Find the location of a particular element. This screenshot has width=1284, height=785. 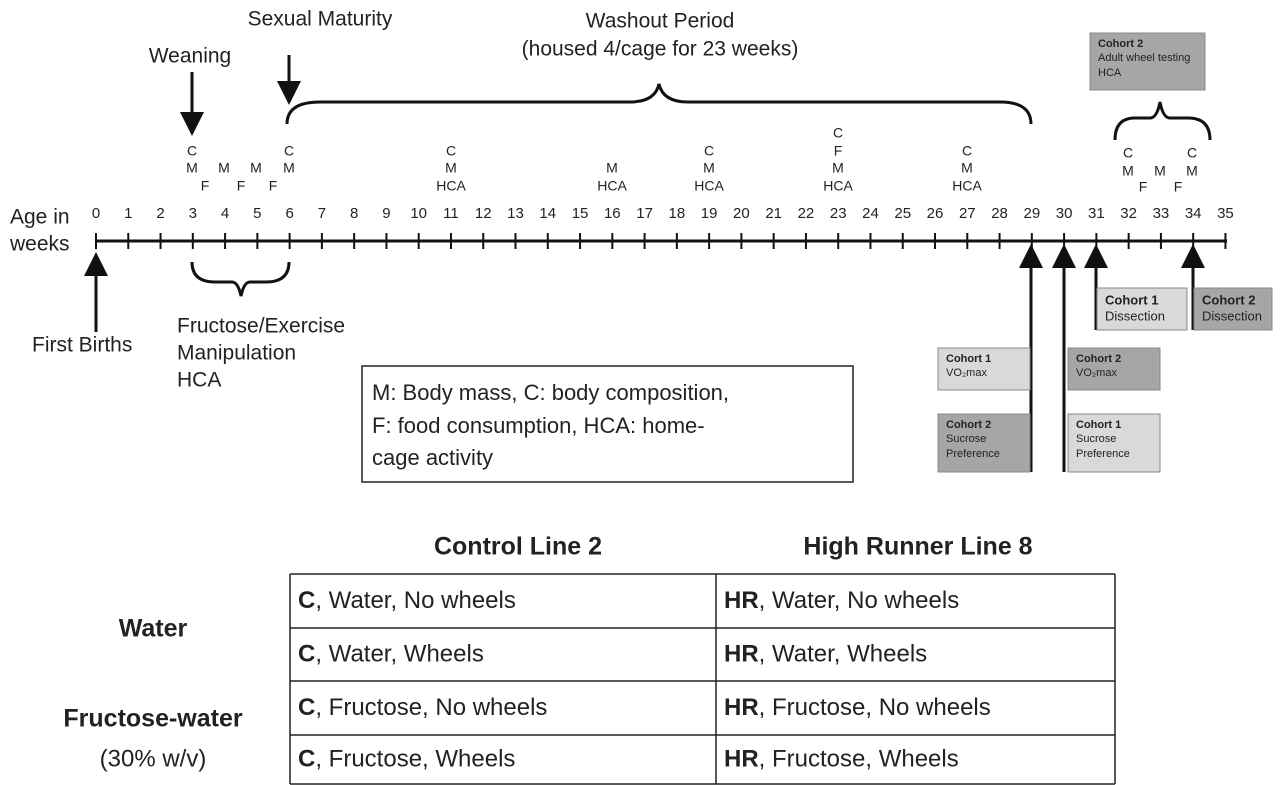

tick-label: 2 is located at coordinates (160, 213).